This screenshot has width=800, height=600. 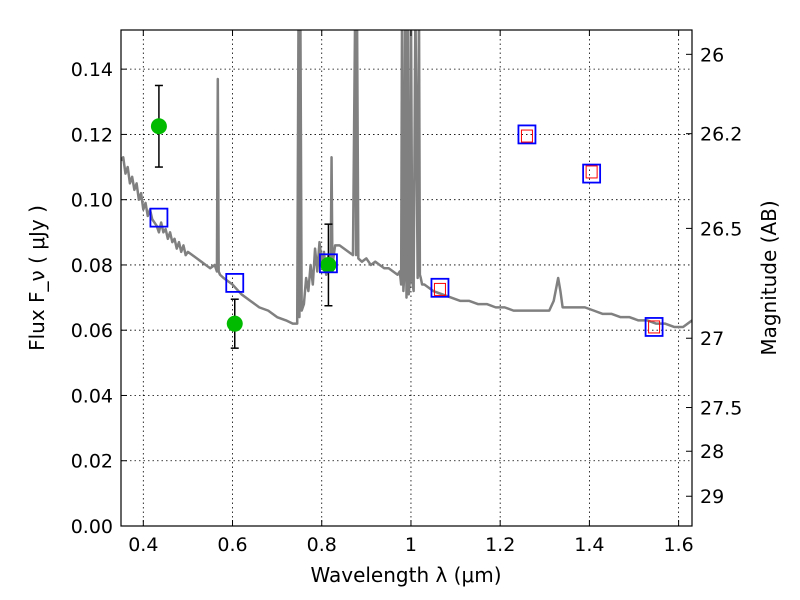 I want to click on x-tick-label: 1.2, so click(x=500, y=545).